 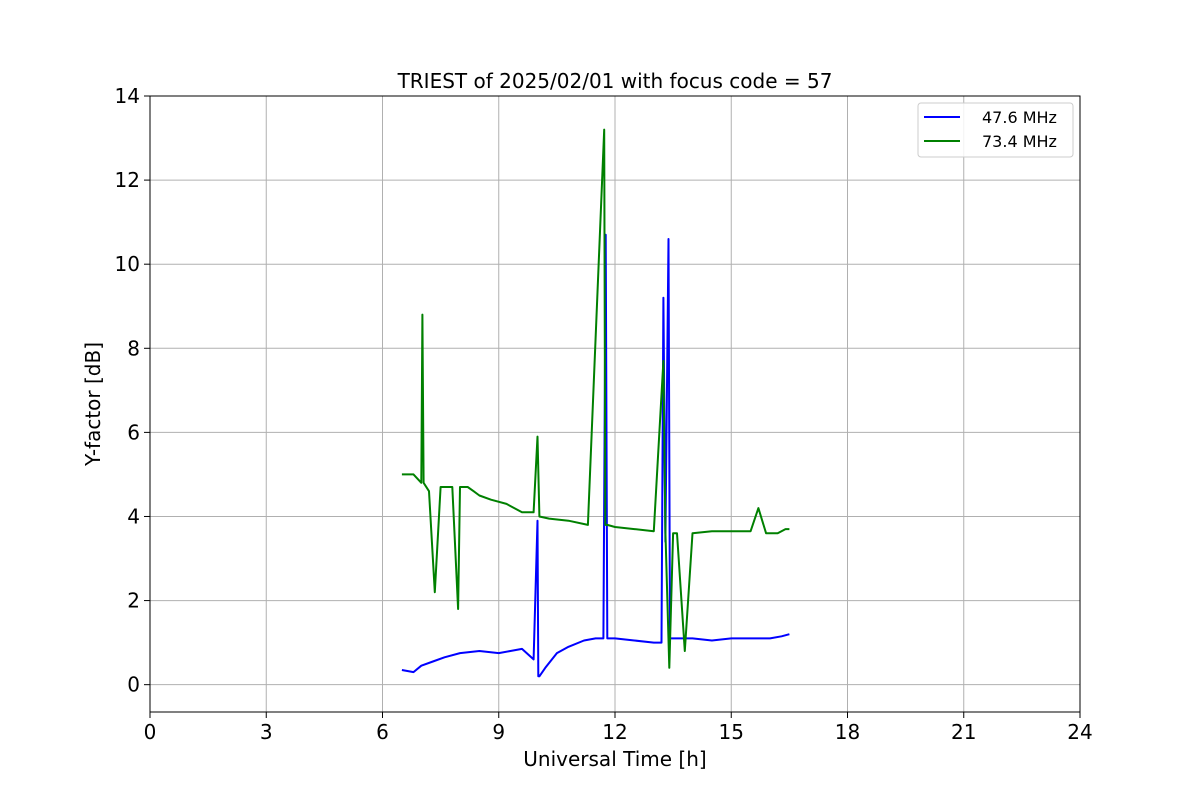 I want to click on y-tick-label: 6, so click(x=133, y=432).